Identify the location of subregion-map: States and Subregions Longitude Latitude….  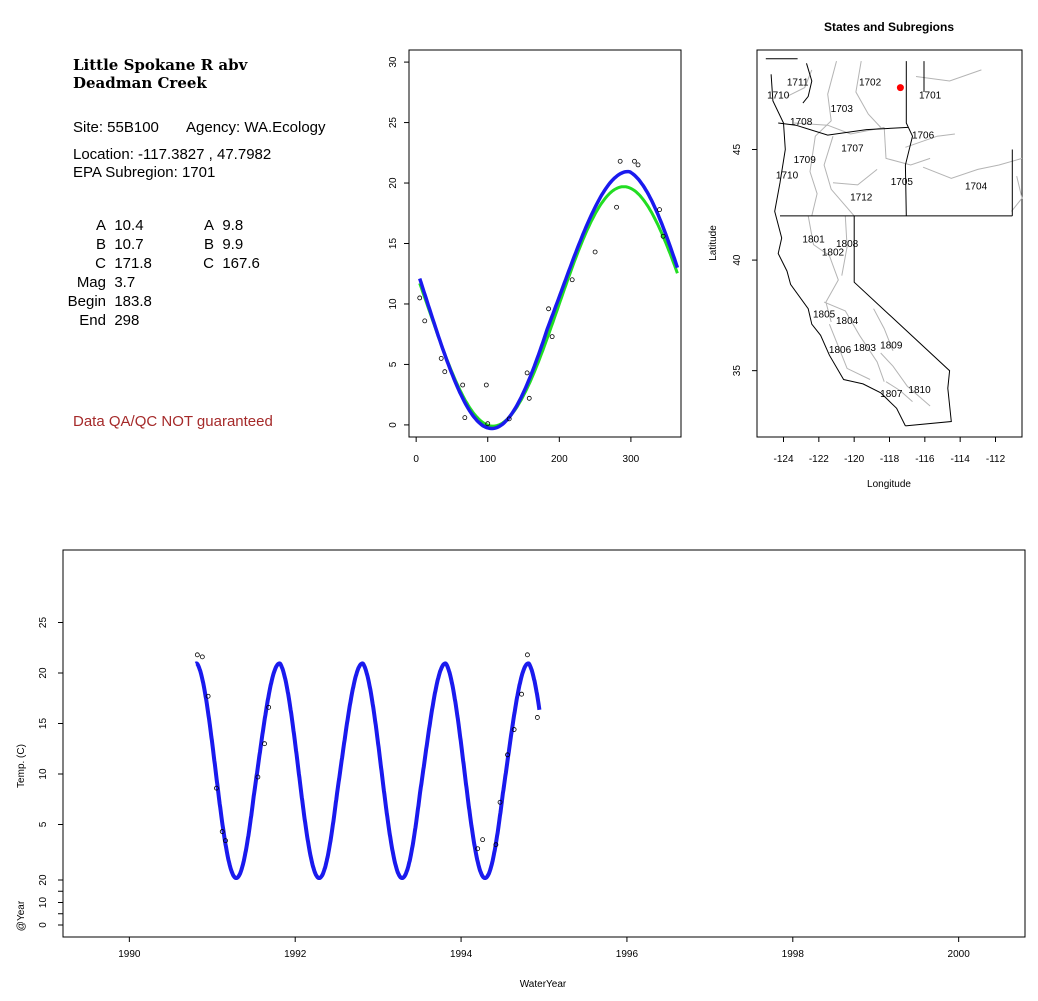
(865, 255).